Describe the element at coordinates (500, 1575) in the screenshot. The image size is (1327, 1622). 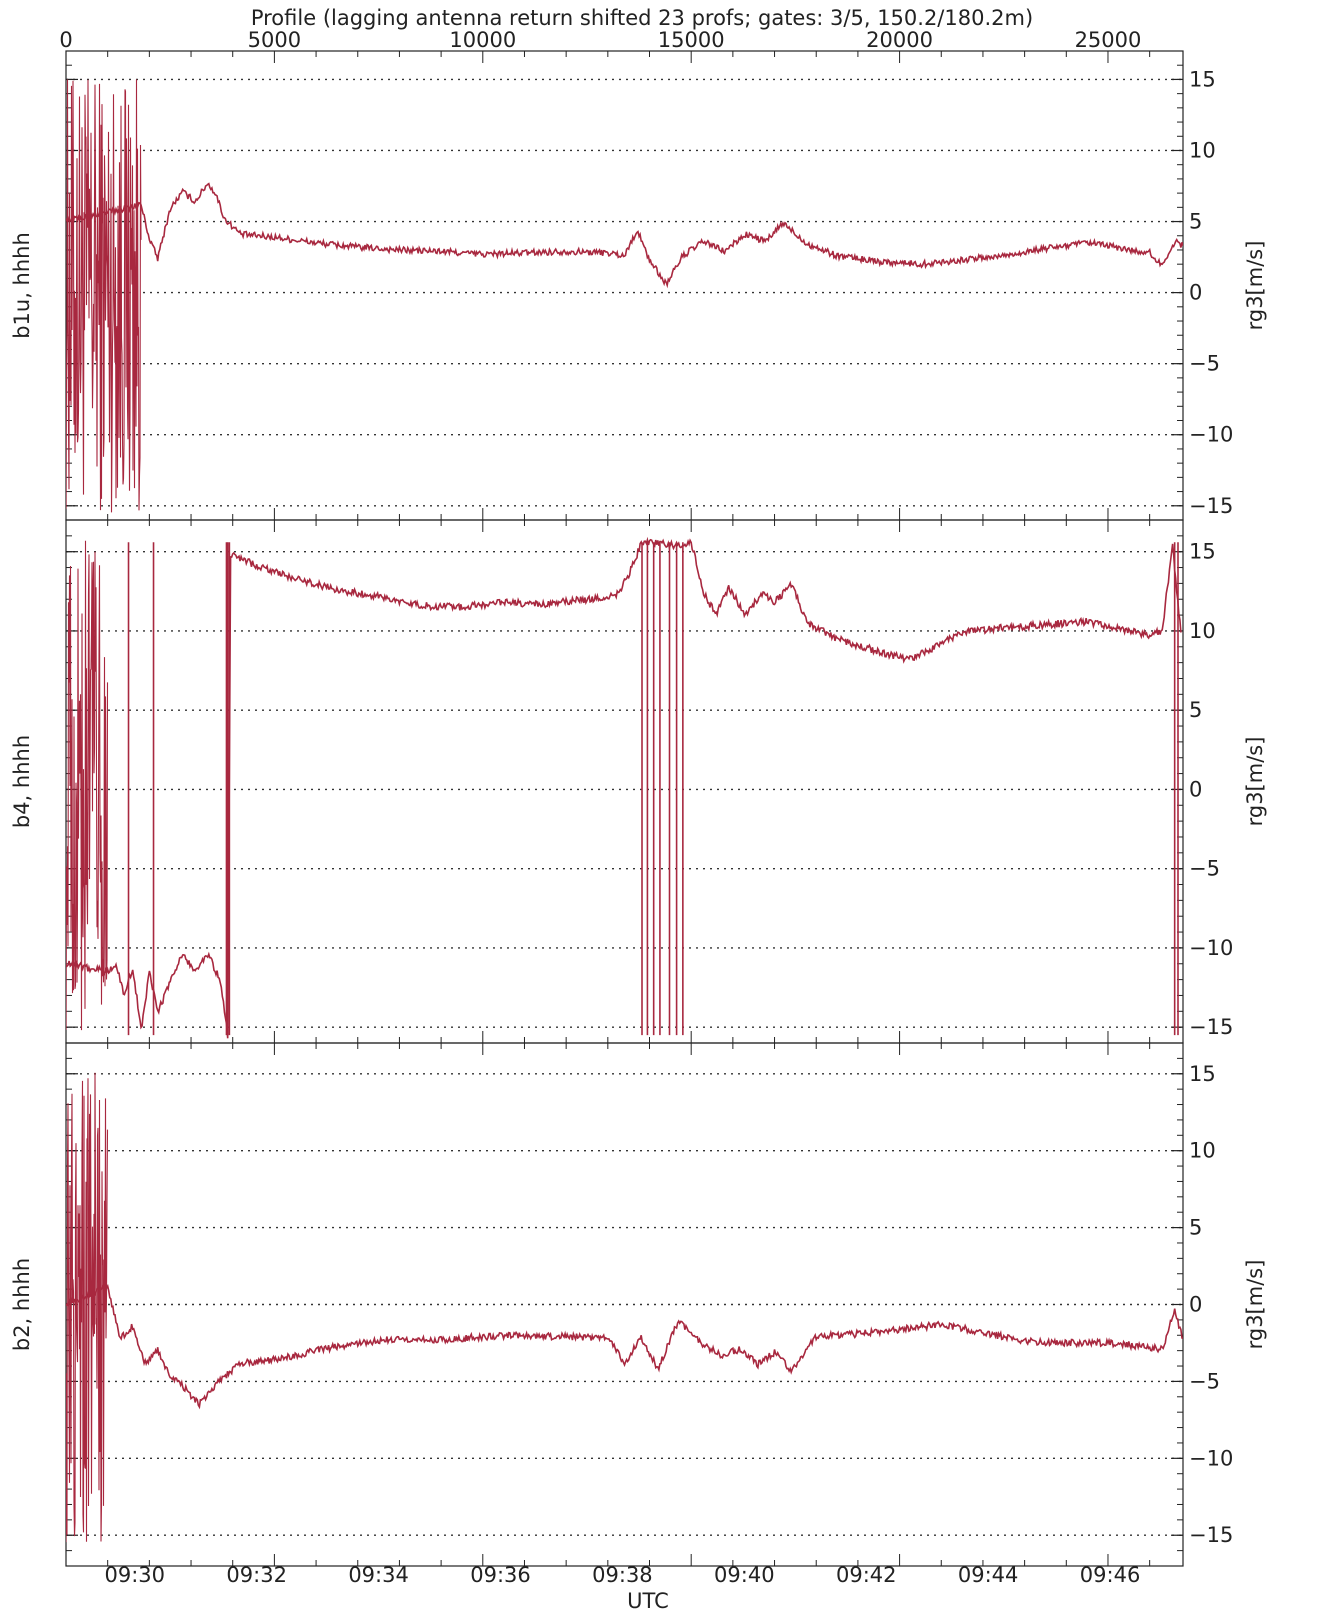
I see `bottom-tick-label: 09:36` at that location.